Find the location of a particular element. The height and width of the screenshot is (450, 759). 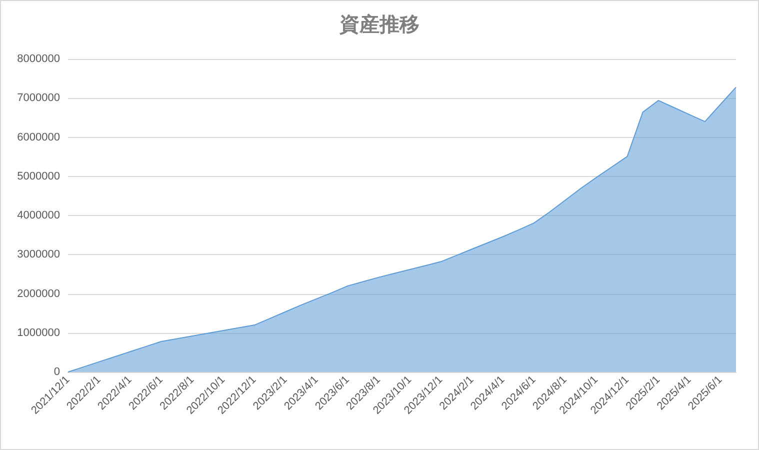

y-tick-label: 7000000 is located at coordinates (38, 98).